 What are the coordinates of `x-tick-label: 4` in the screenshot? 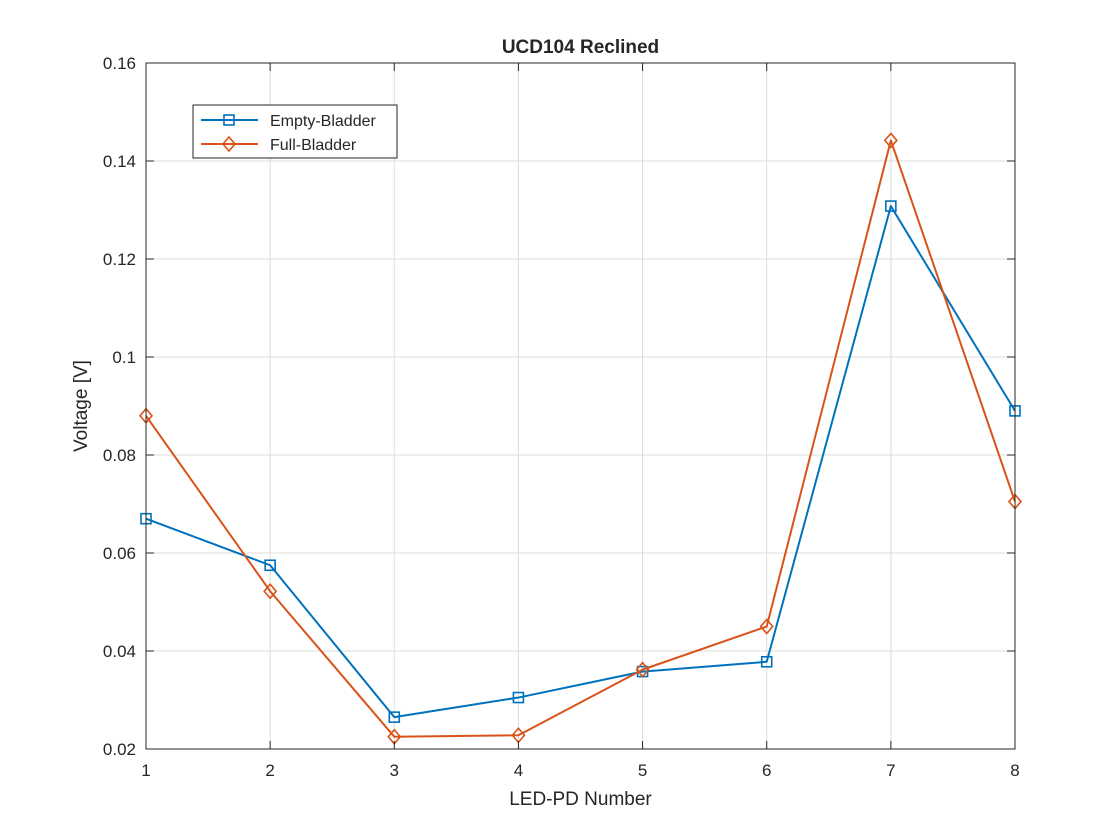 It's located at (518, 770).